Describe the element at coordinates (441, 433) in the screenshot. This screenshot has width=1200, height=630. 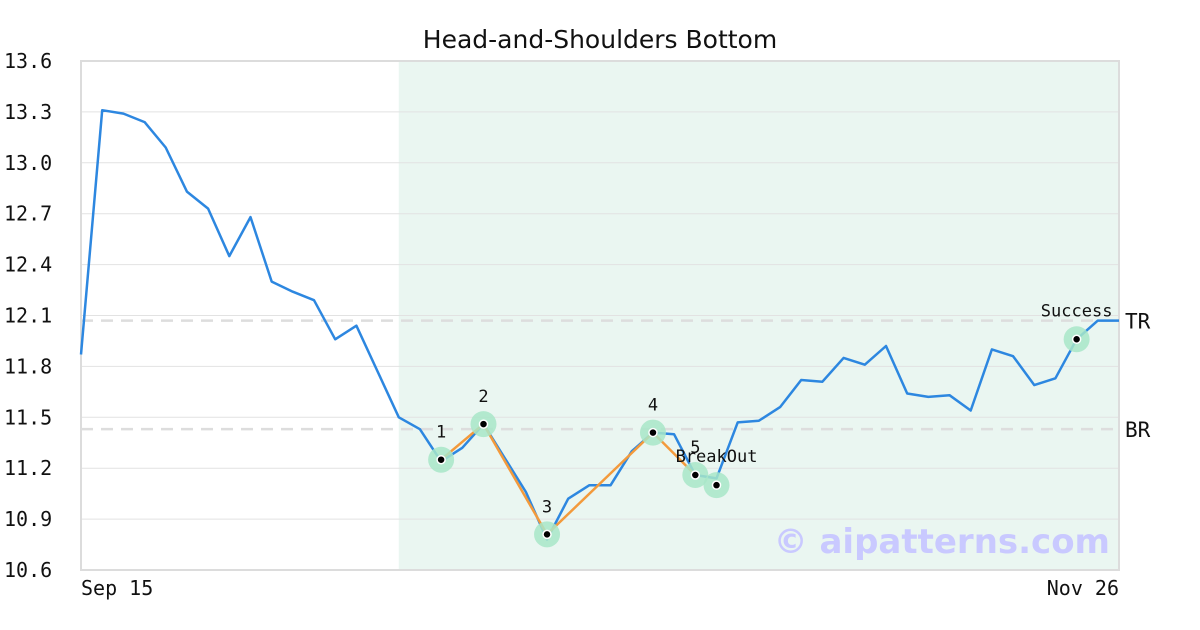
I see `pattern-point-label: 1` at that location.